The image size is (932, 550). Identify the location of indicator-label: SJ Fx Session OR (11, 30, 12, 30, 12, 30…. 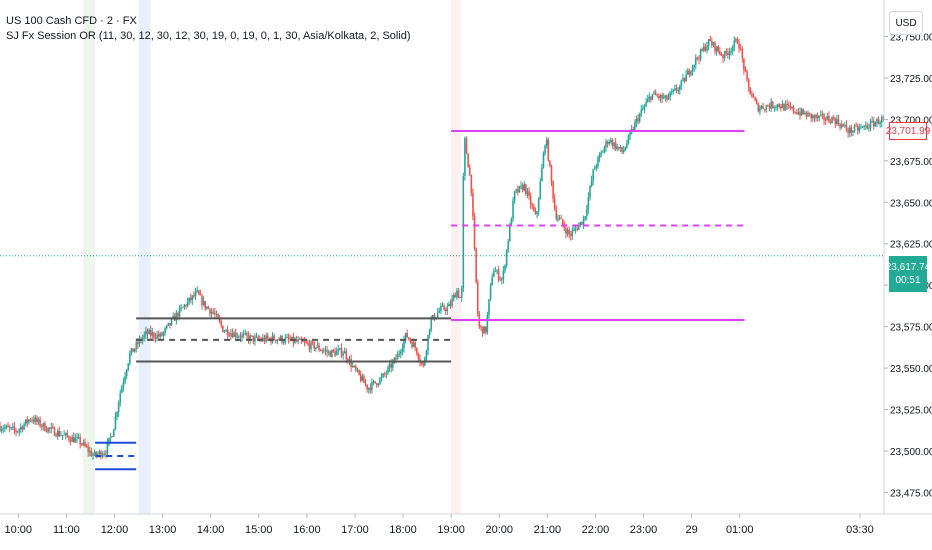
(208, 36).